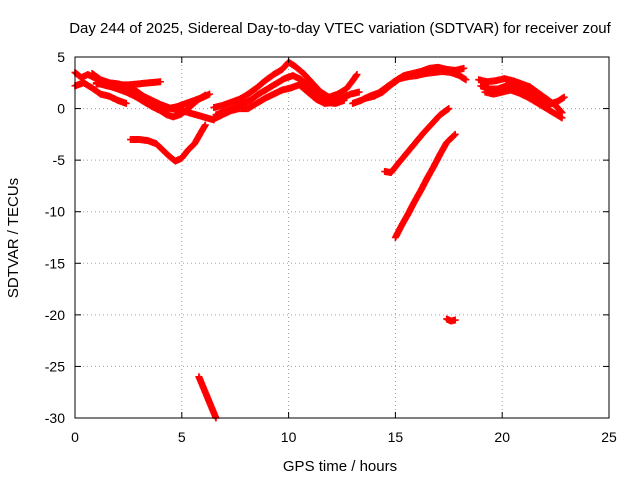 The height and width of the screenshot is (480, 640). I want to click on y-tick-label: -5, so click(59, 160).